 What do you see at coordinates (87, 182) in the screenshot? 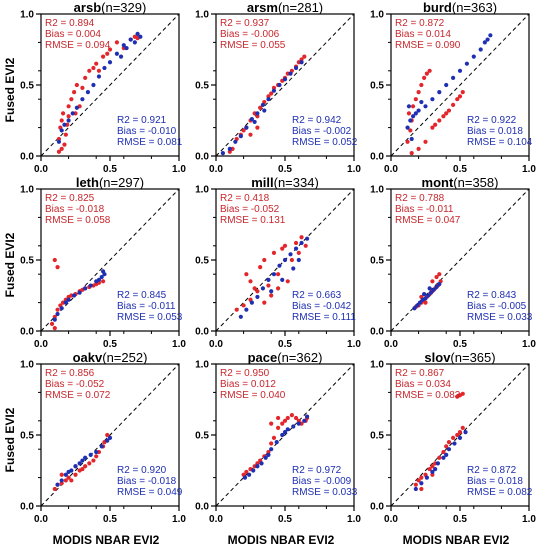
I see `panel-site-name: leth` at bounding box center [87, 182].